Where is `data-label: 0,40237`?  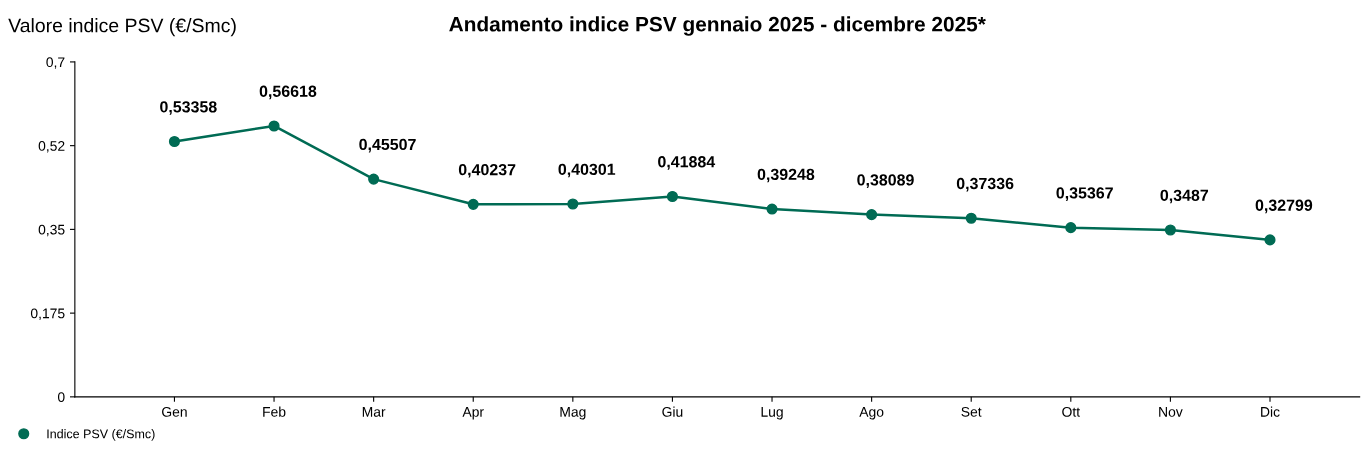
data-label: 0,40237 is located at coordinates (487, 170).